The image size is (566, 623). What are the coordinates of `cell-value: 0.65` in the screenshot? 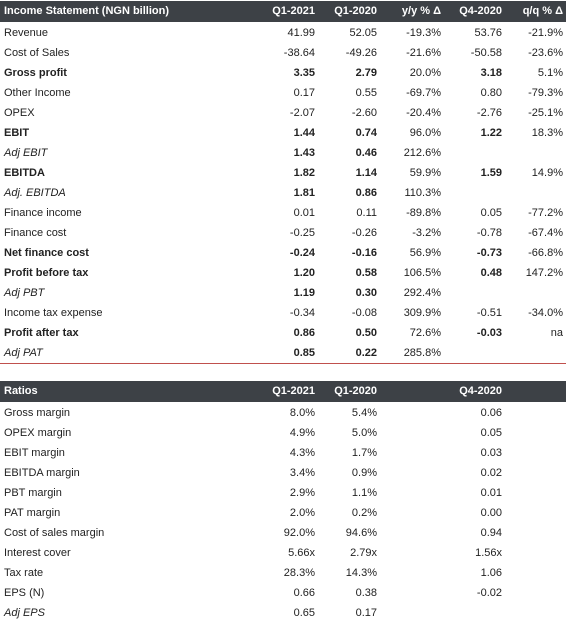 It's located at (304, 613).